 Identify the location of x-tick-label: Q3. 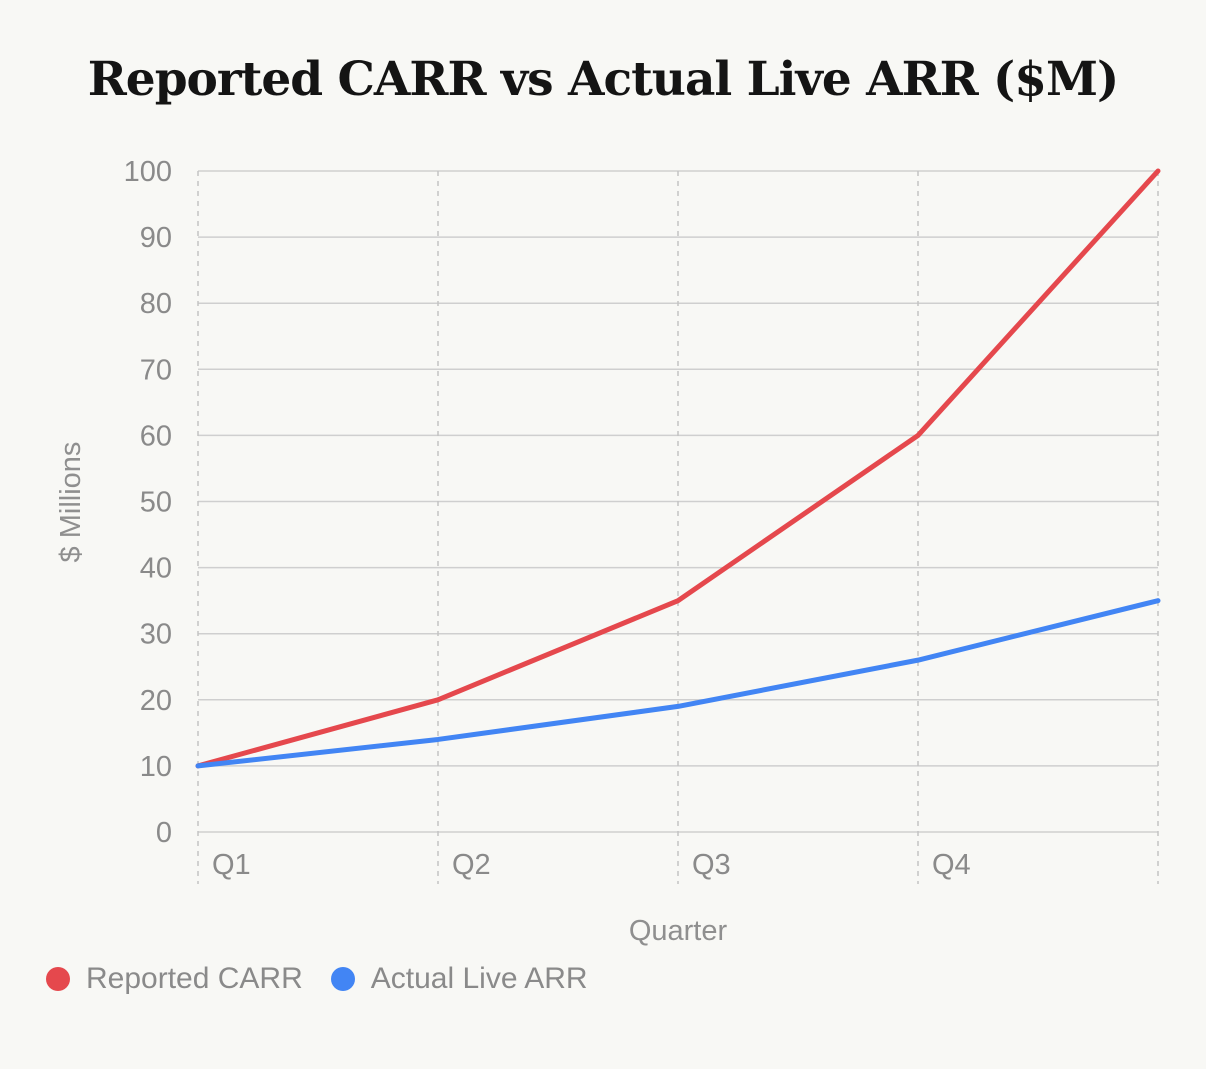
(711, 865).